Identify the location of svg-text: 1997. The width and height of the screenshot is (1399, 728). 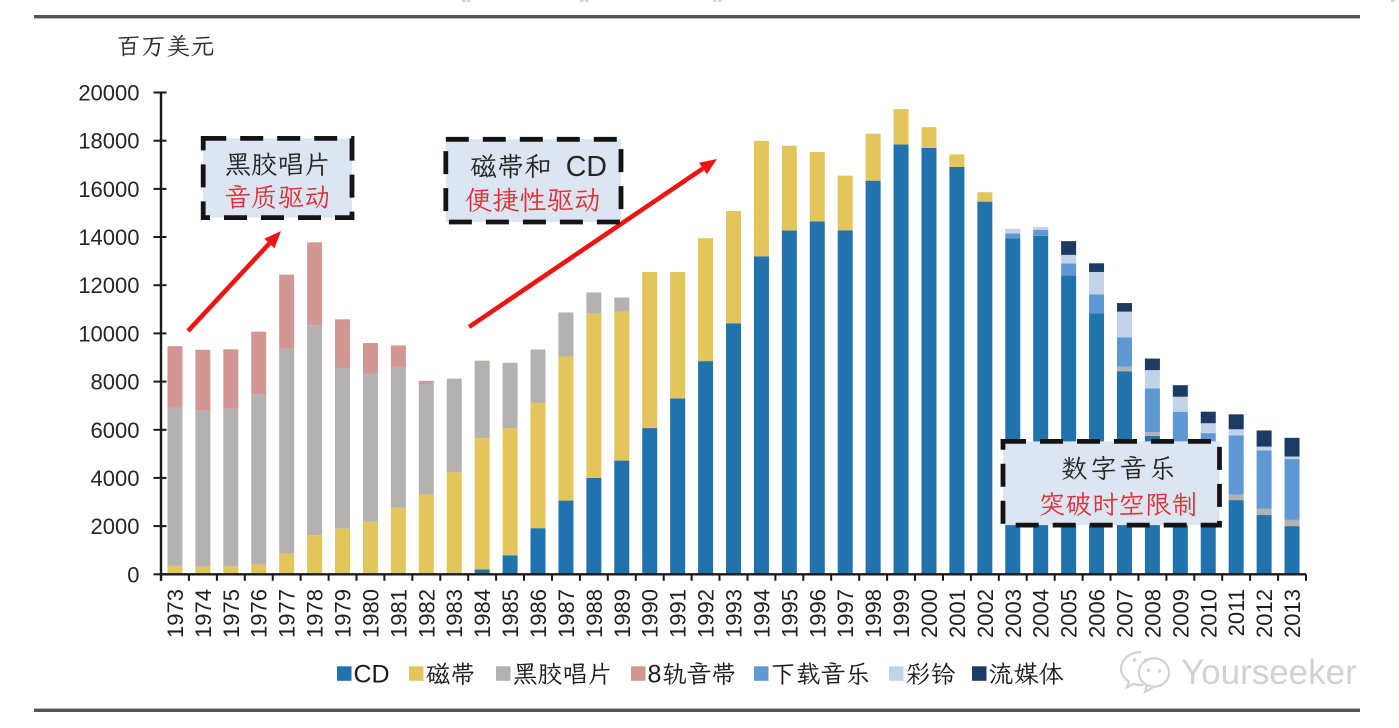
(845, 613).